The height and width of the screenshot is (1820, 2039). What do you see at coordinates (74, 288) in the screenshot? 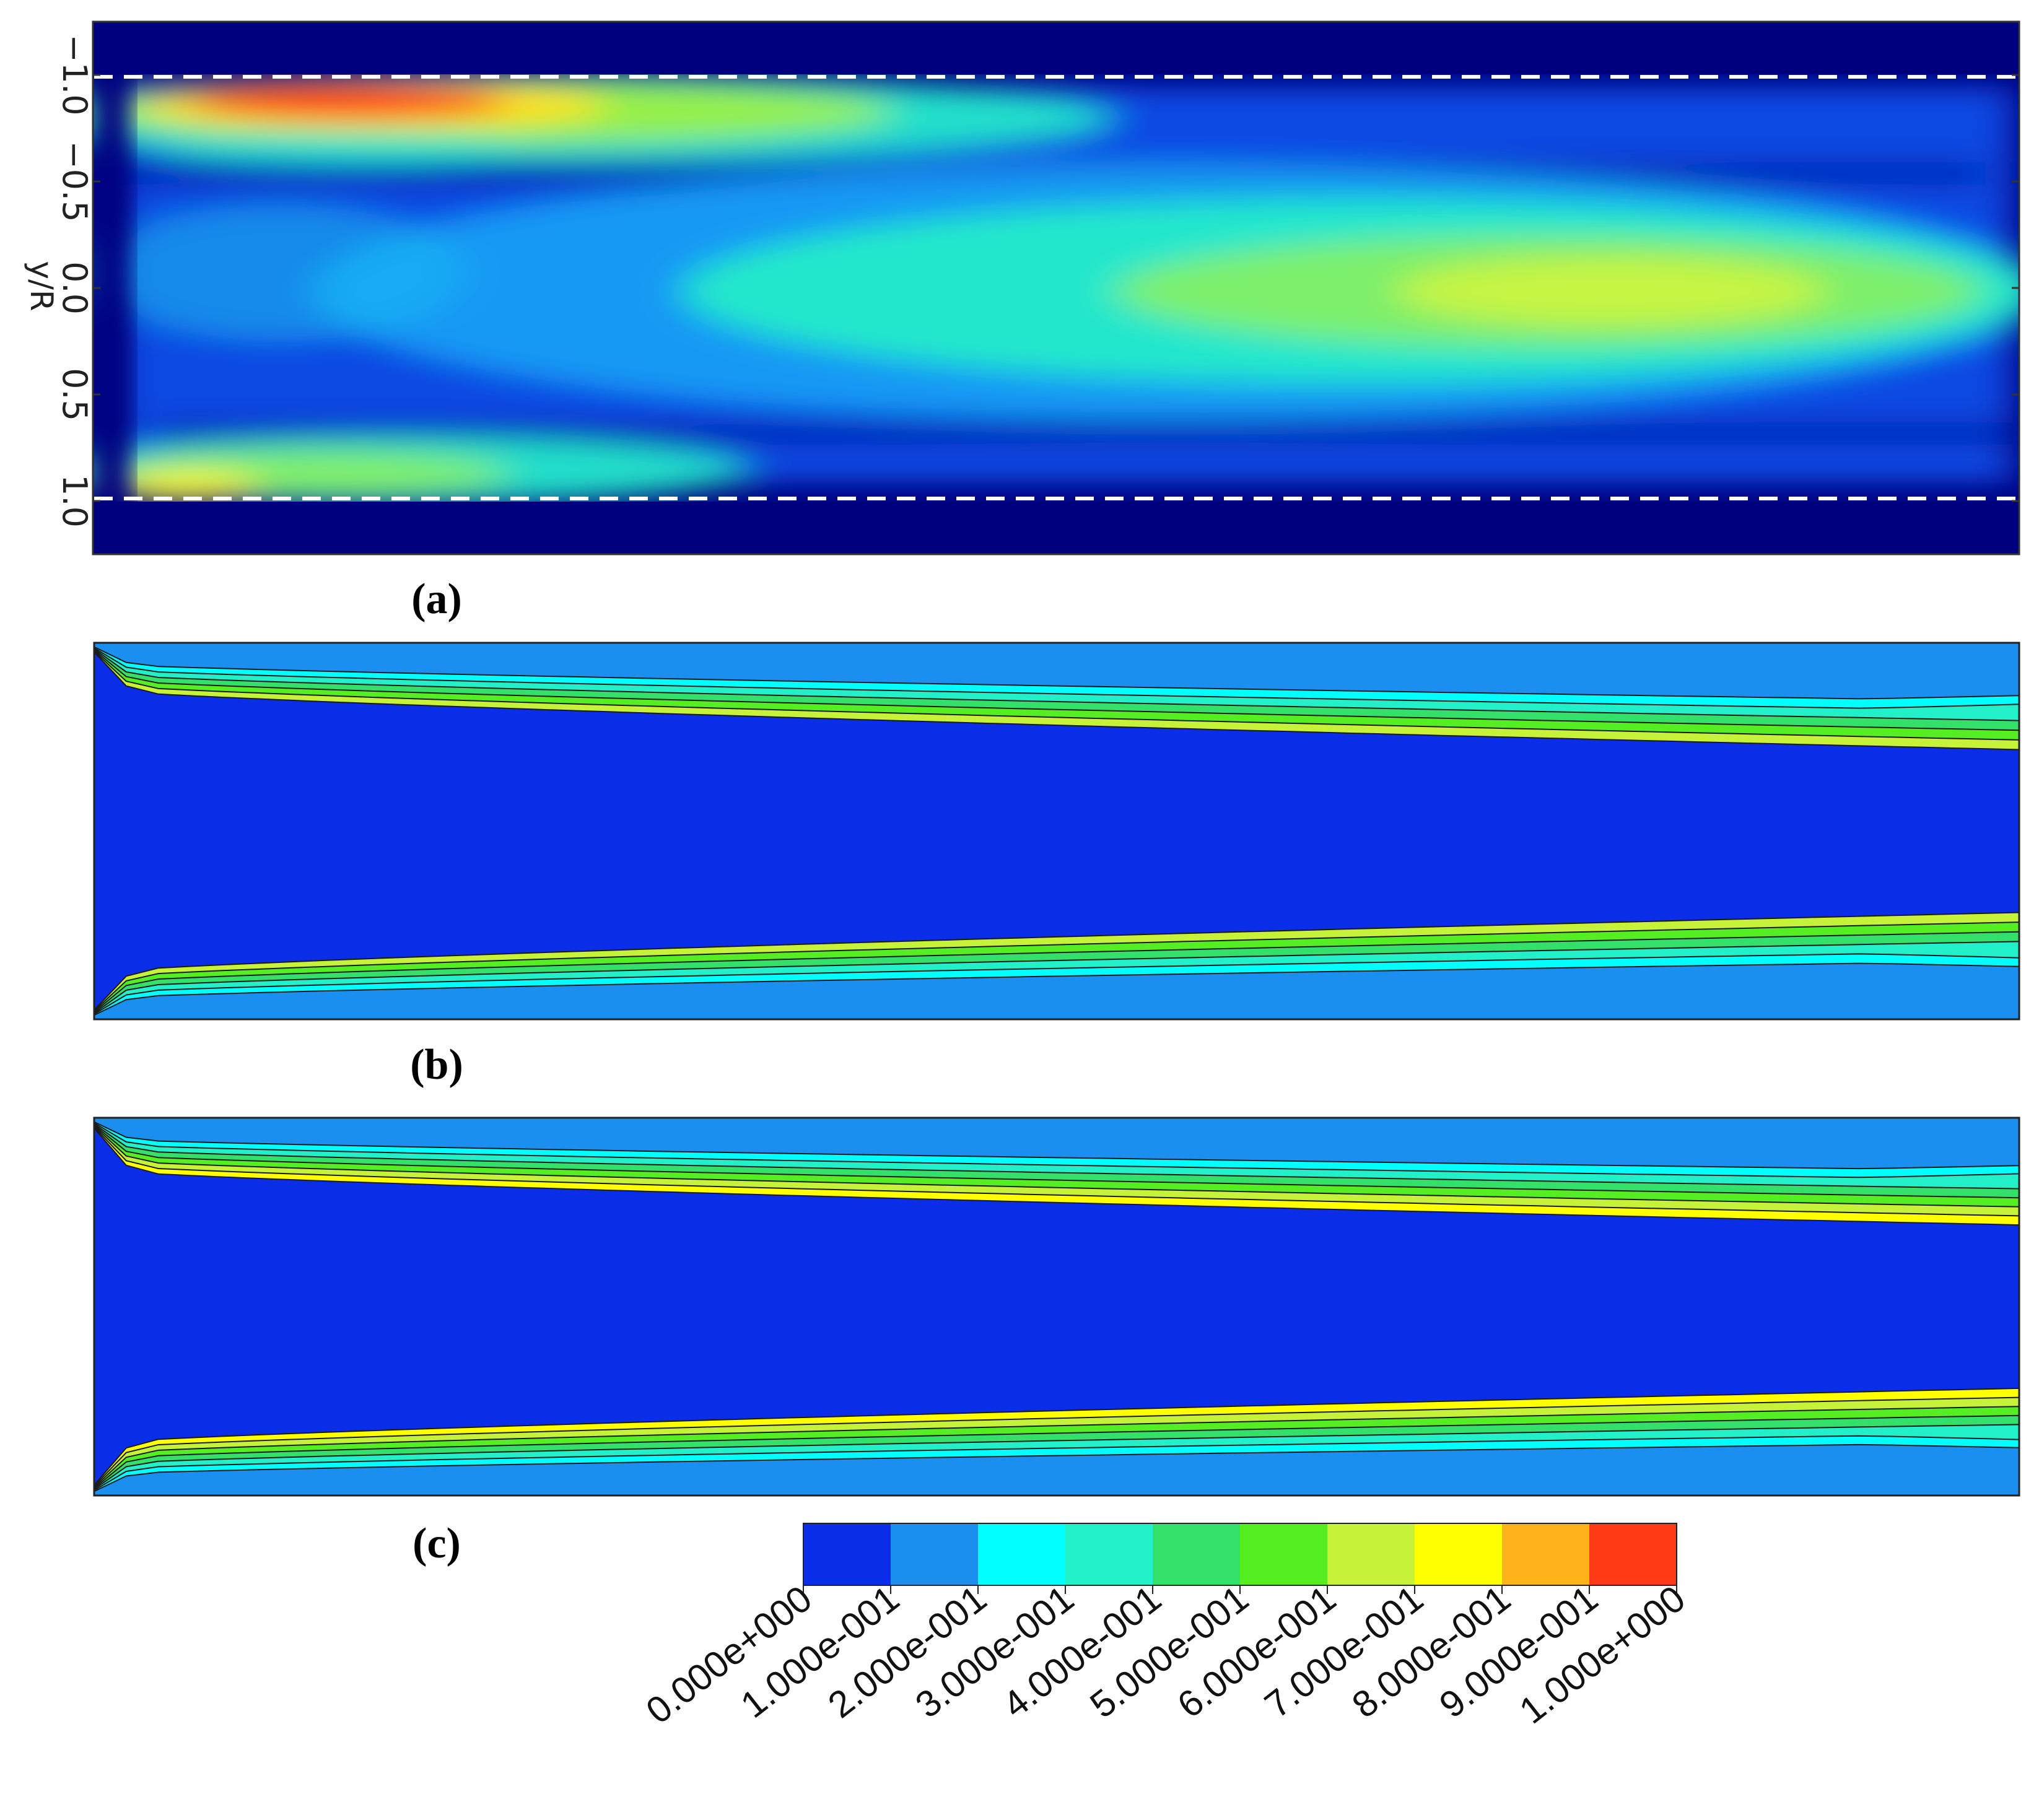
I see `y-tick-label: 0.0` at bounding box center [74, 288].